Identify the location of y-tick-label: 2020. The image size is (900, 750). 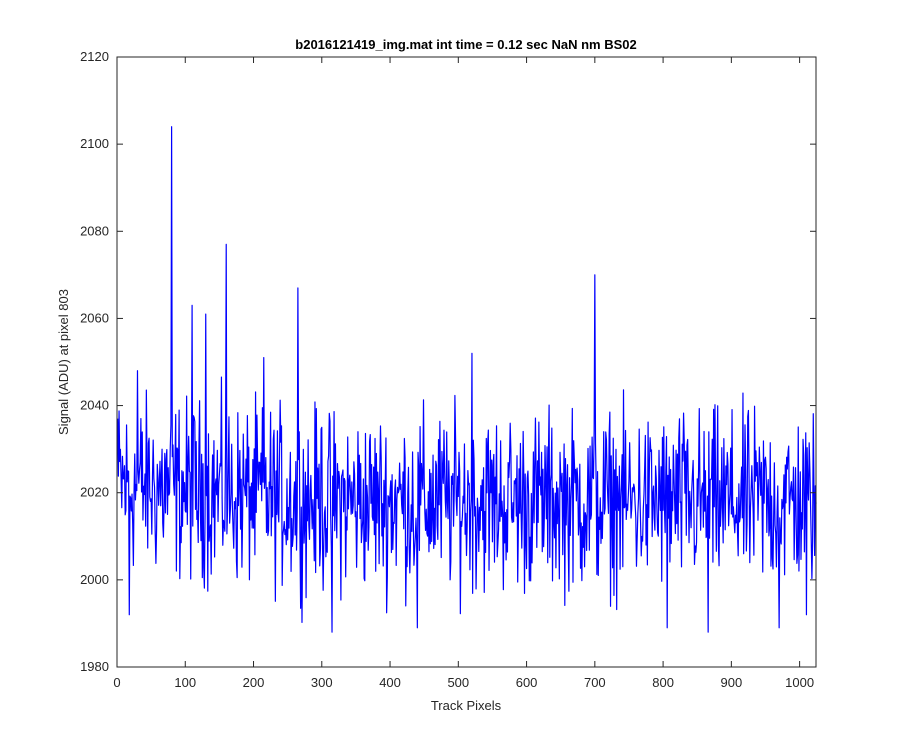
(94, 492).